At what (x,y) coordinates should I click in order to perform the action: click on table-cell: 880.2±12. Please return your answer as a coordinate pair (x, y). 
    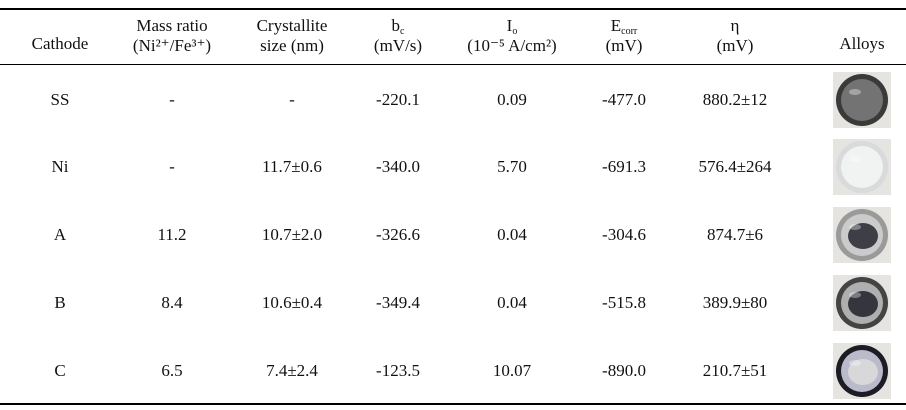
    Looking at the image, I should click on (735, 99).